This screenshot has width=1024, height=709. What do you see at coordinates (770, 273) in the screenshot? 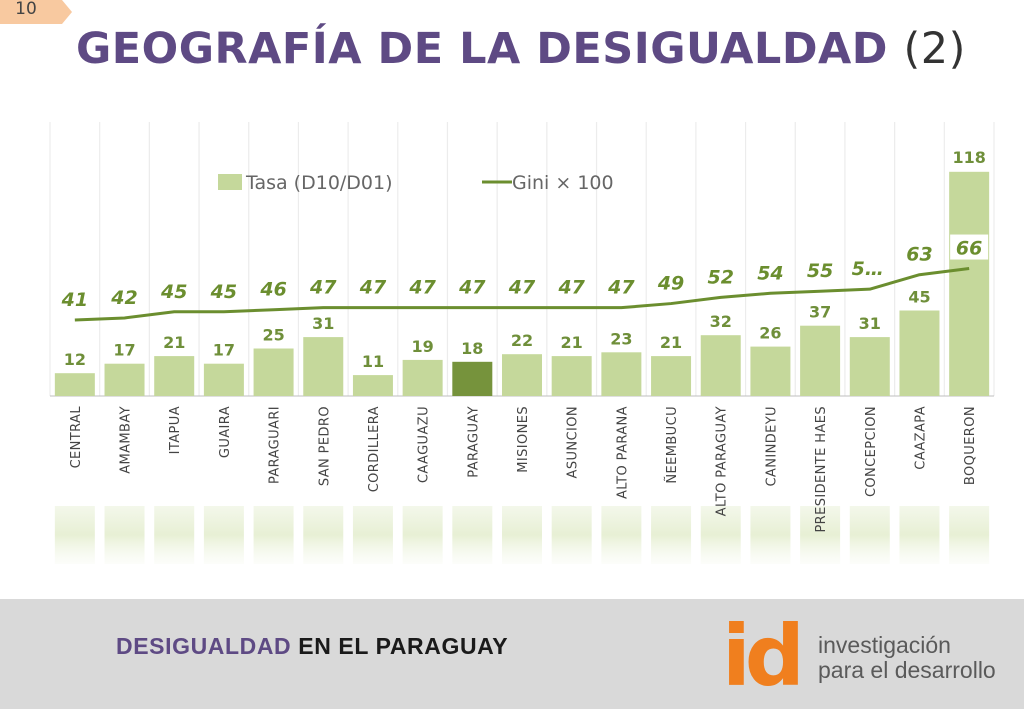
I see `gini-value-label: 54` at bounding box center [770, 273].